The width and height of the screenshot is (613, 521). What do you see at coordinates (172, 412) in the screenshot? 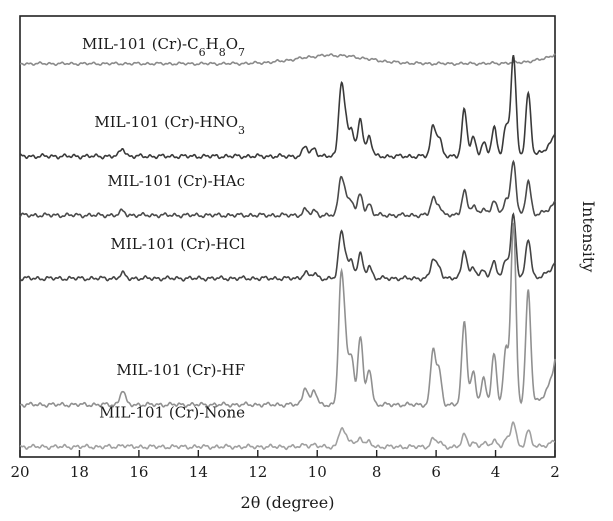
I see `series-label-5: MIL-101 (Cr)-None` at bounding box center [172, 412].